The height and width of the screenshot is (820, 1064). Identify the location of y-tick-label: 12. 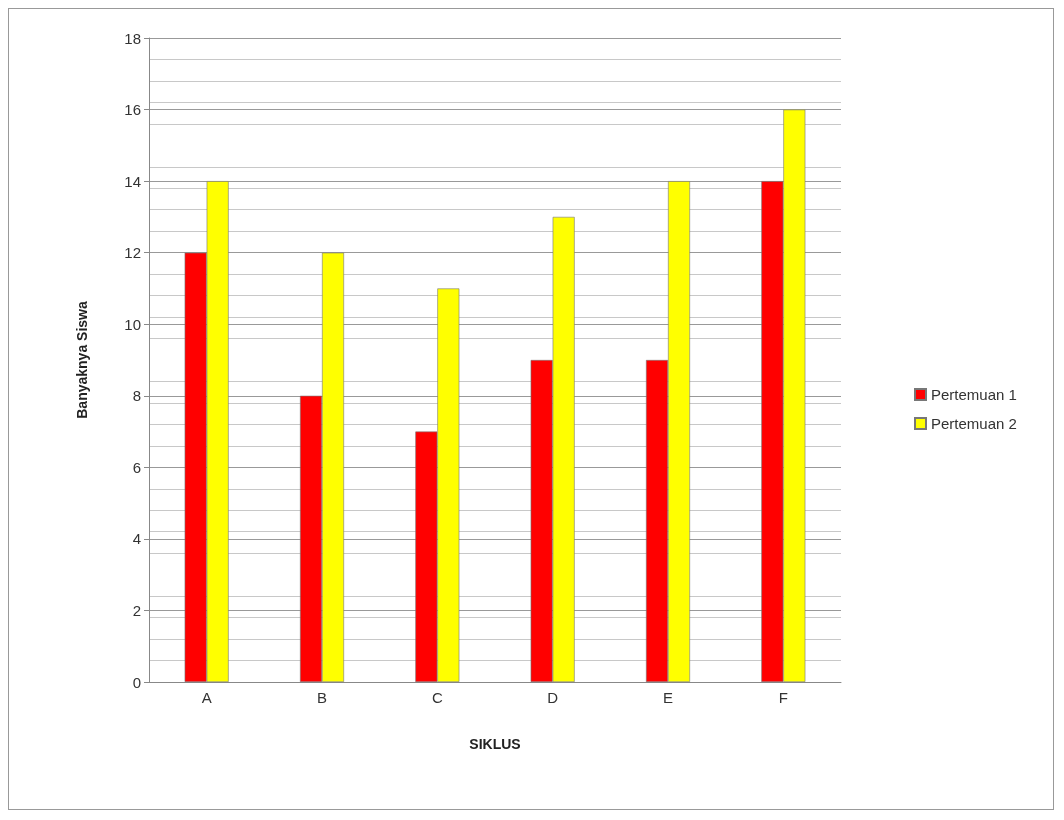
(132, 253).